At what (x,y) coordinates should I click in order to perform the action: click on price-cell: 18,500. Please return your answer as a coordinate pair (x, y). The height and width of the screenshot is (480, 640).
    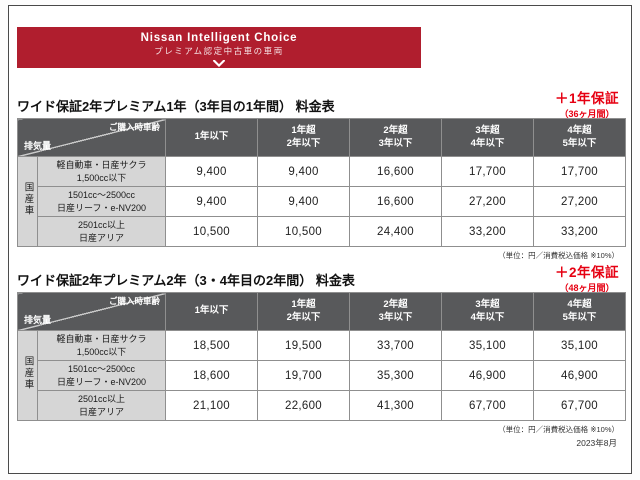
    Looking at the image, I should click on (211, 346).